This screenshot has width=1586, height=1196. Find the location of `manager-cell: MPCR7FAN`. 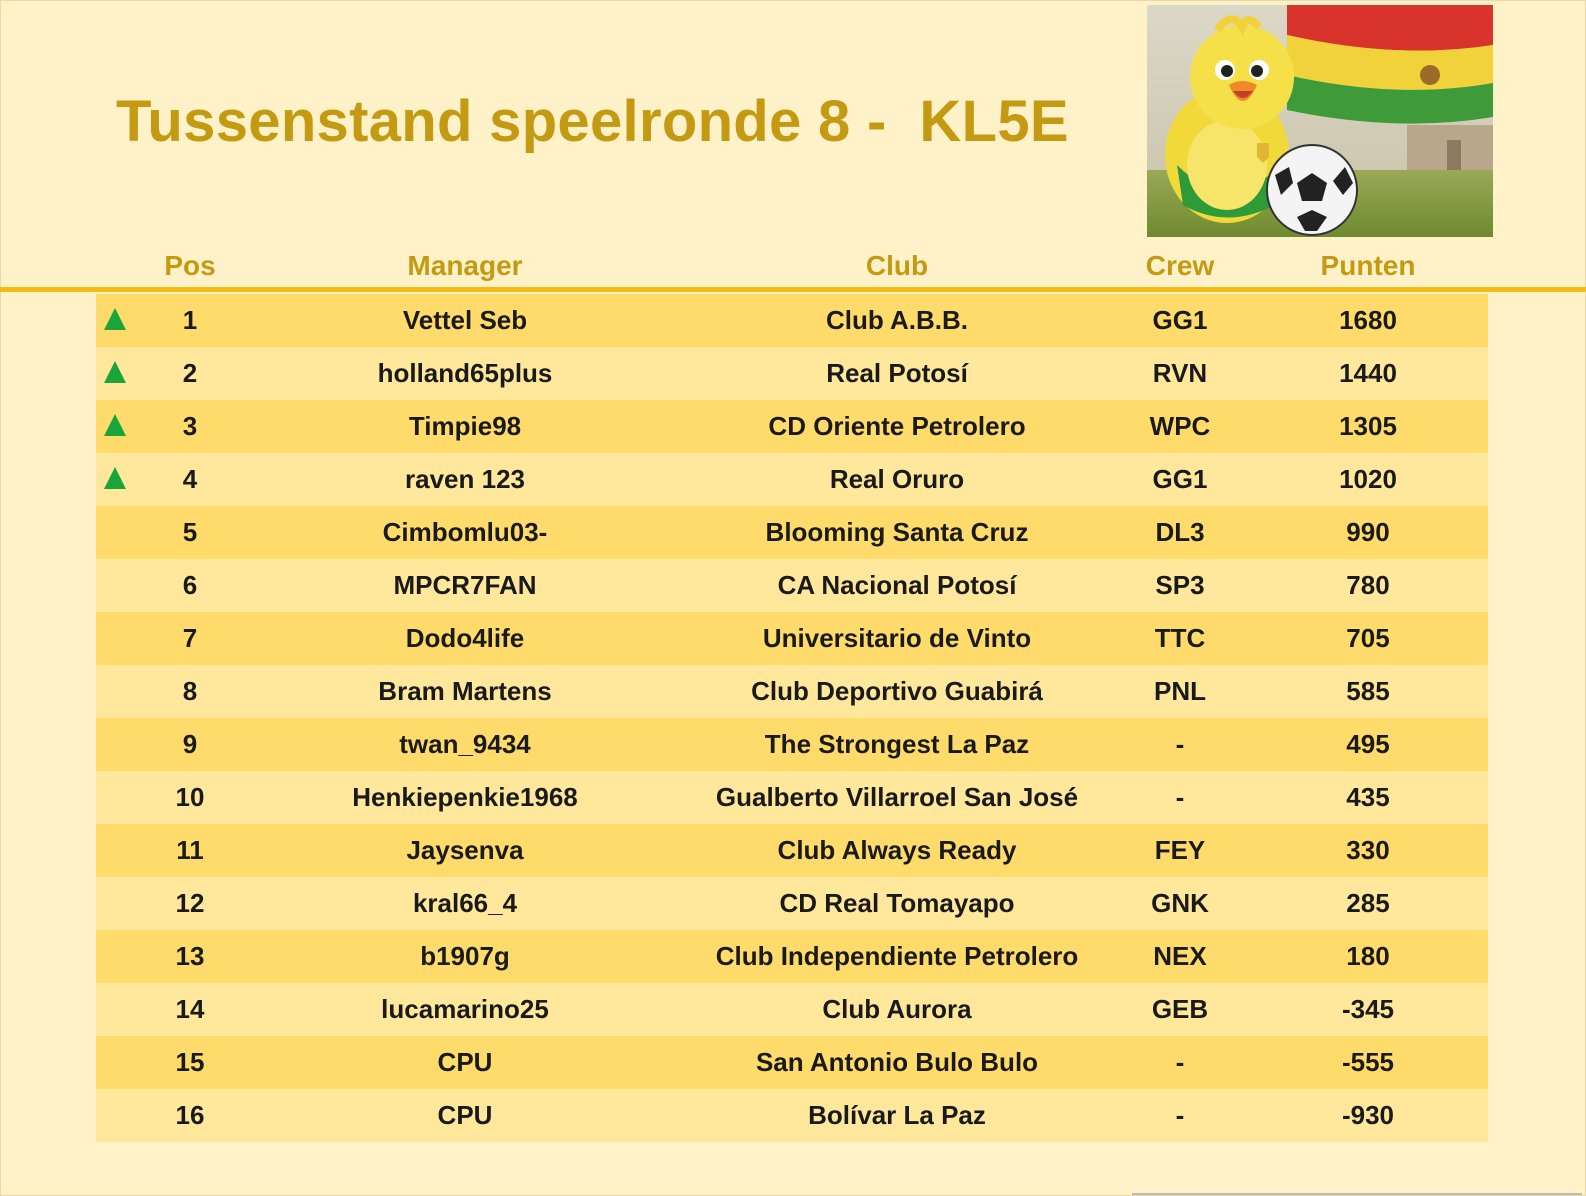

manager-cell: MPCR7FAN is located at coordinates (465, 585).